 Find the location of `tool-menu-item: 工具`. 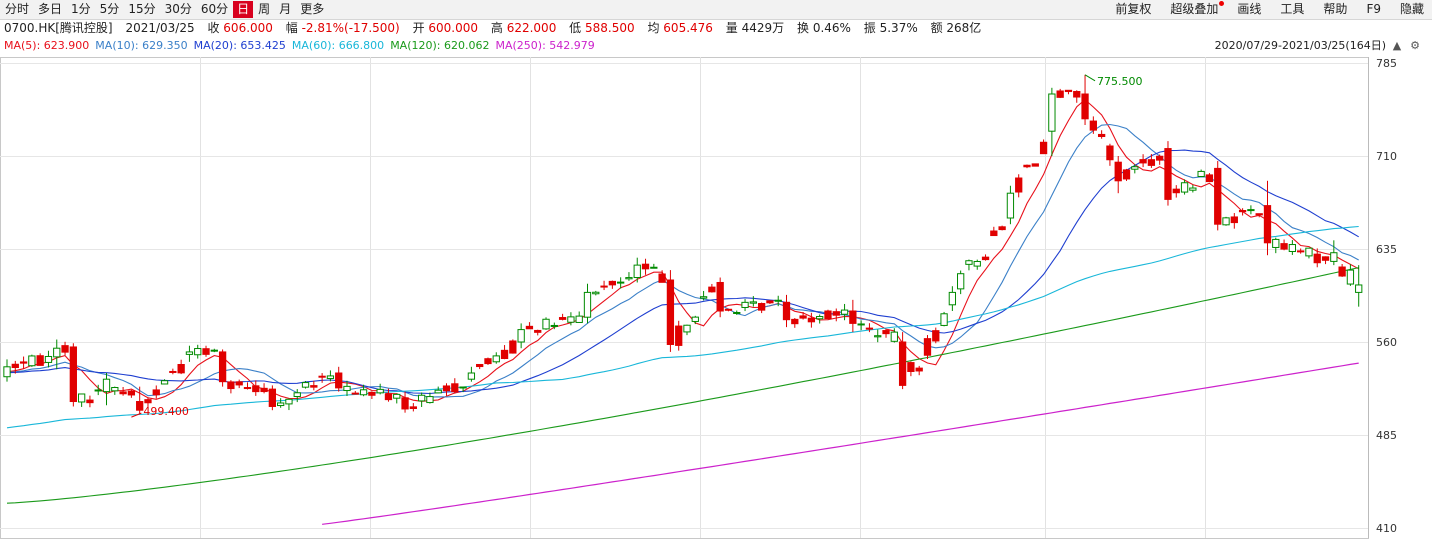

tool-menu-item: 工具 is located at coordinates (1292, 9).